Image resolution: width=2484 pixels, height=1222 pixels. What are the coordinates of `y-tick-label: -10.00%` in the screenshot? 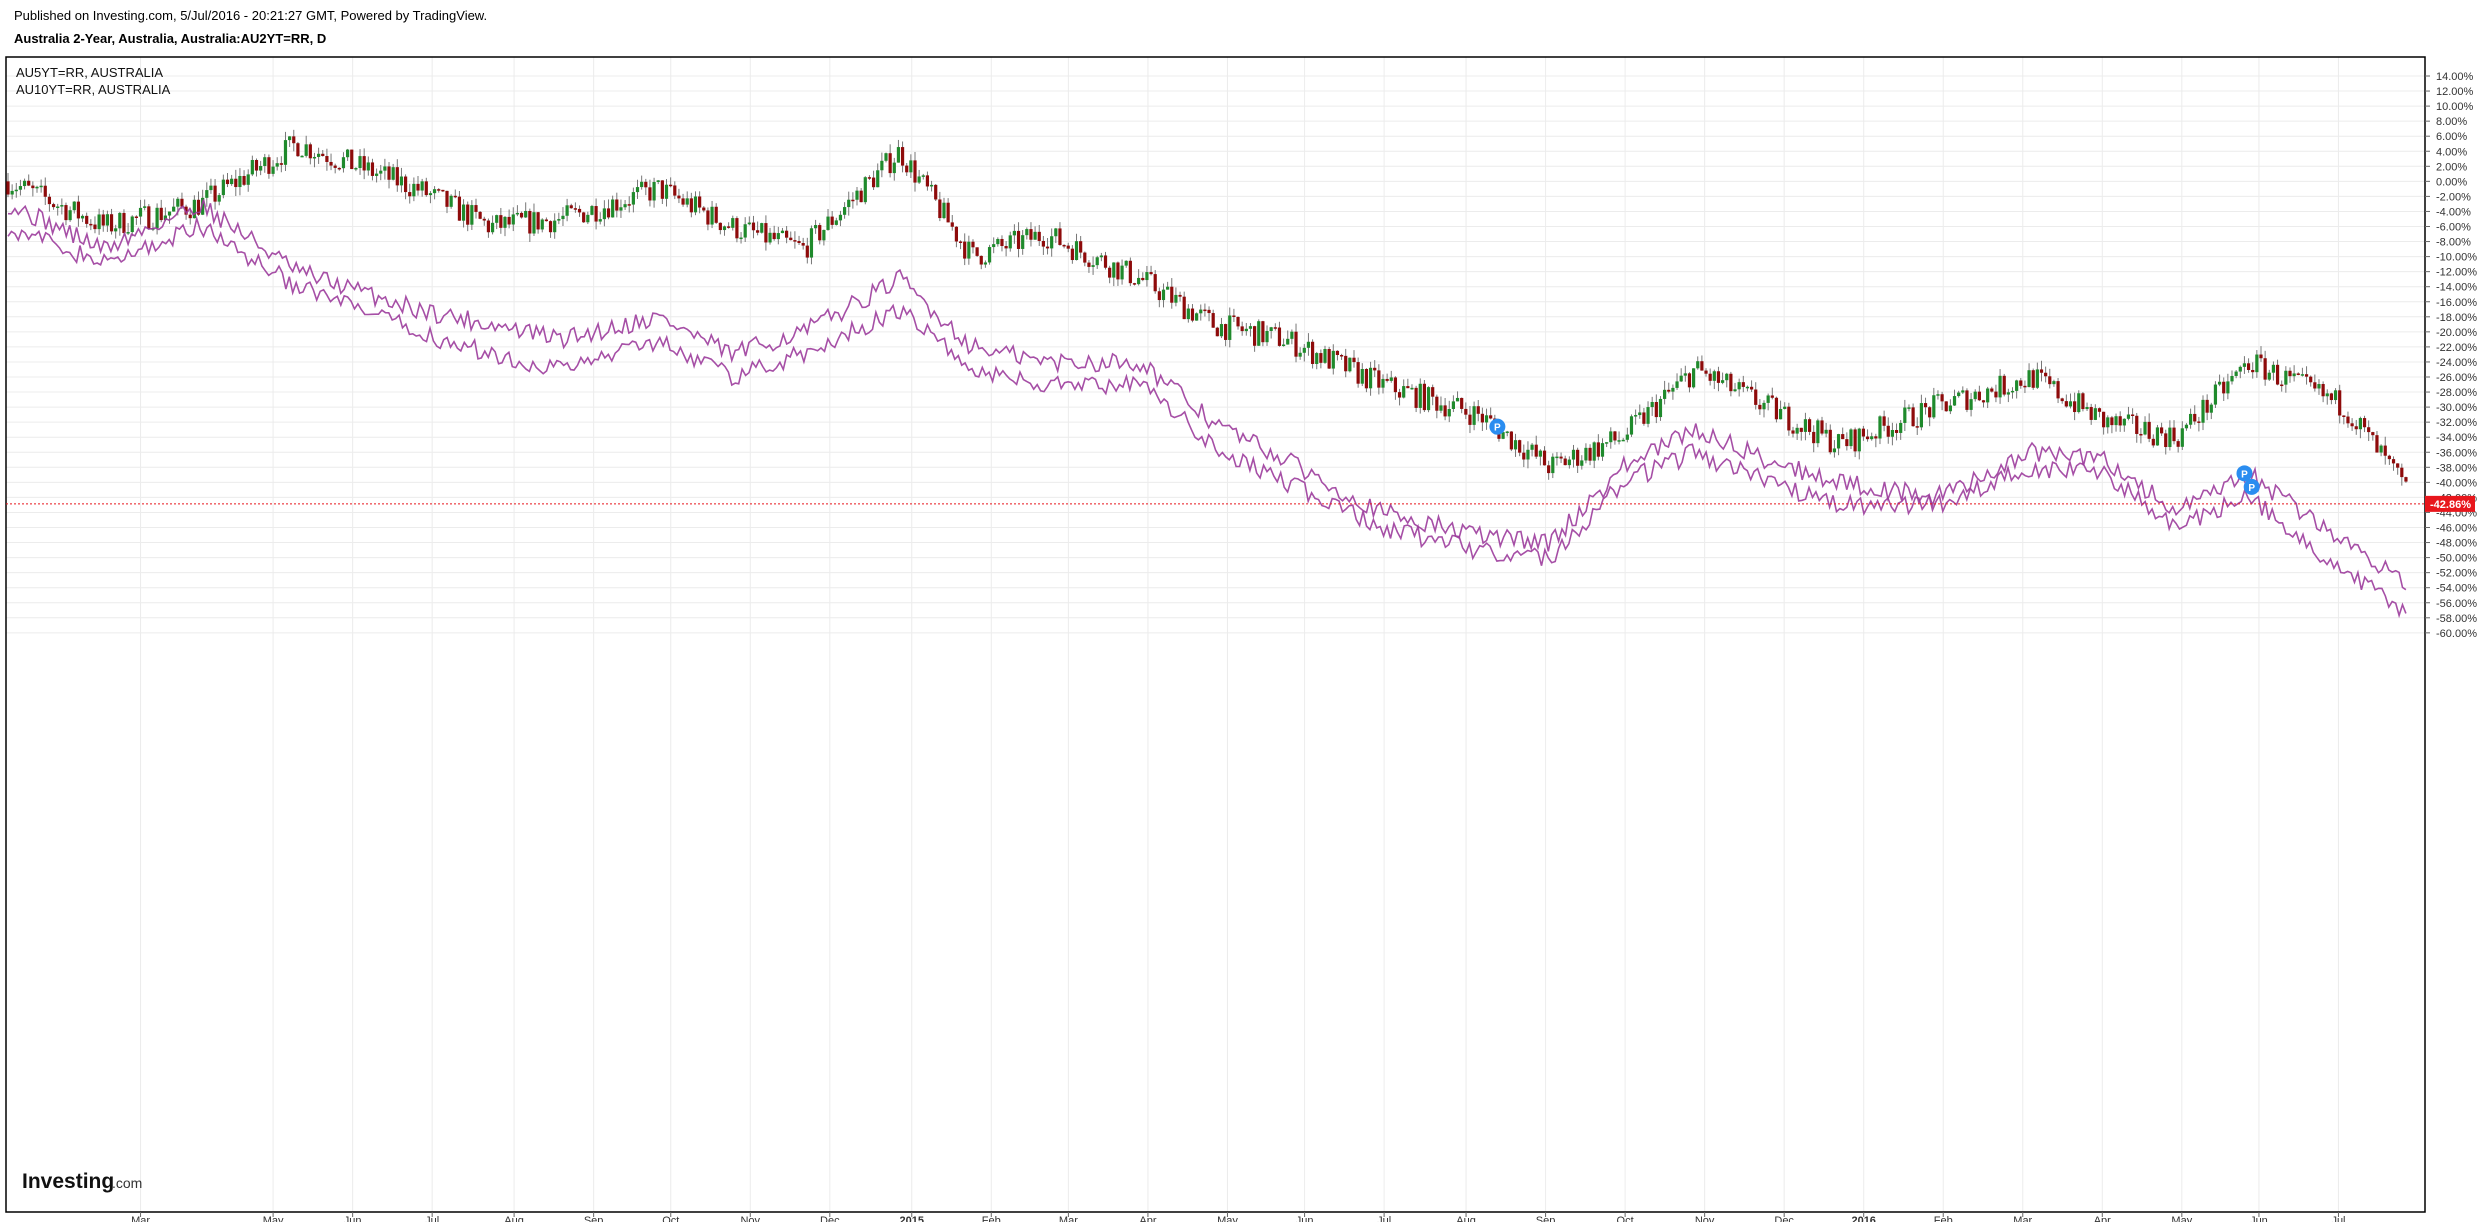 It's located at (2456, 258).